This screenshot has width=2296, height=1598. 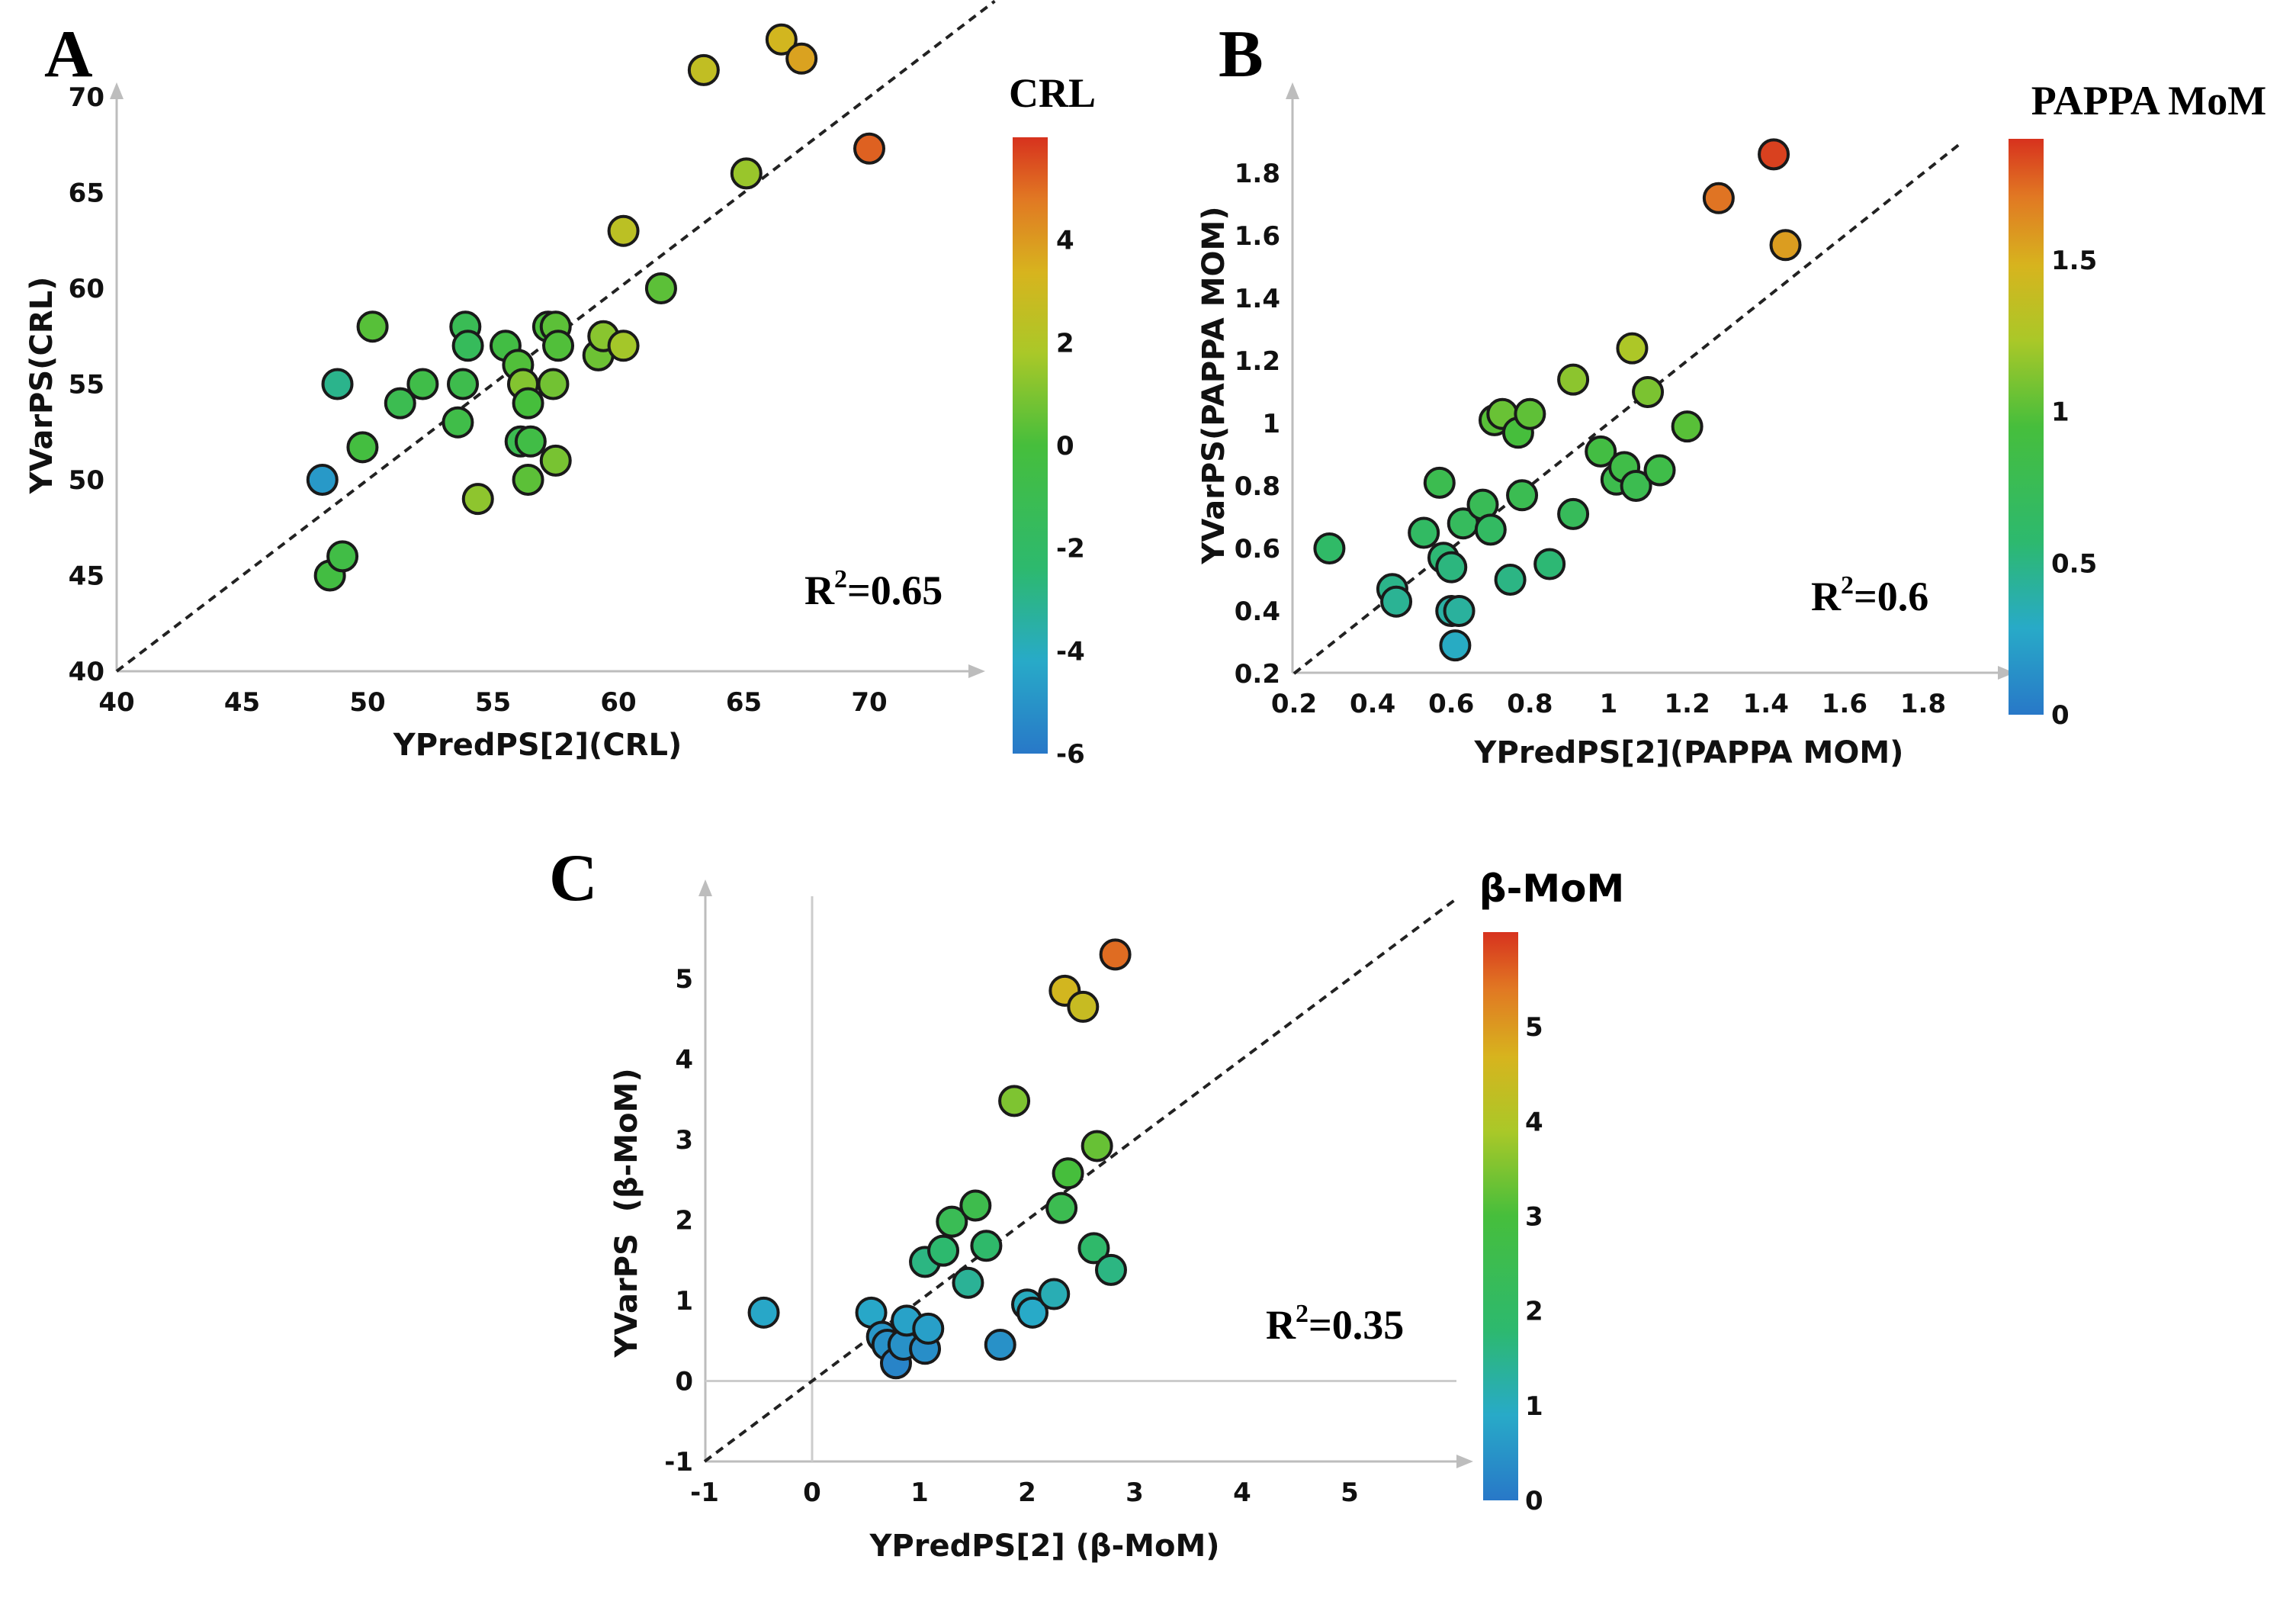 What do you see at coordinates (68, 55) in the screenshot?
I see `panel-letter: A` at bounding box center [68, 55].